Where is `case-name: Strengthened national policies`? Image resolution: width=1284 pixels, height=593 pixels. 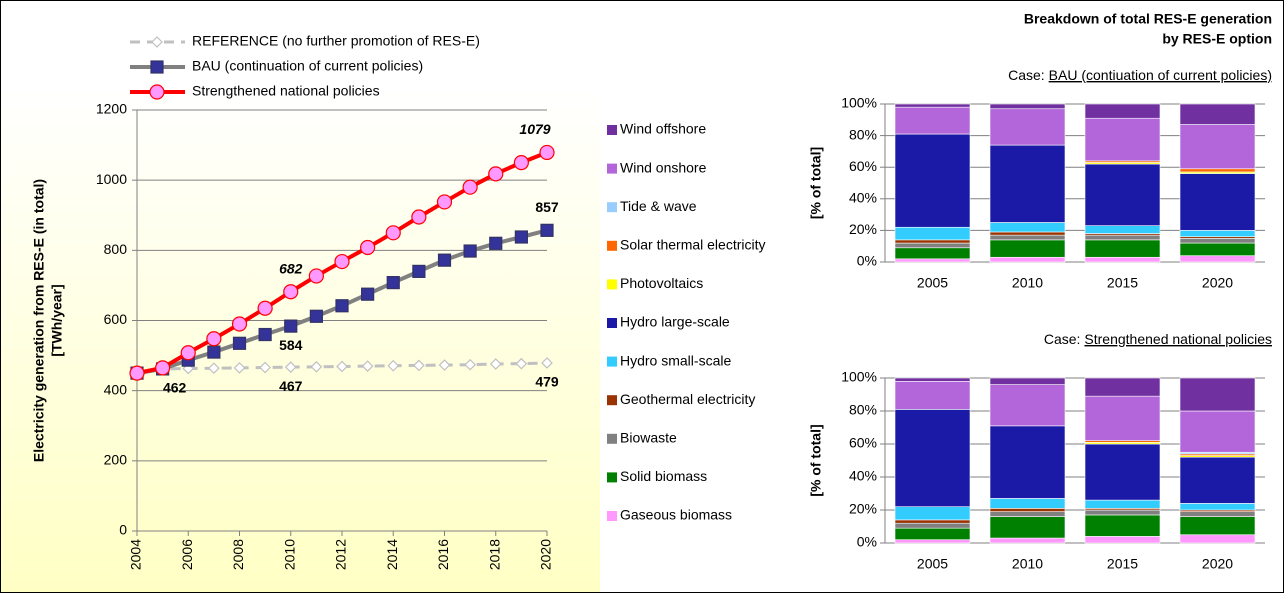 case-name: Strengthened national policies is located at coordinates (1178, 339).